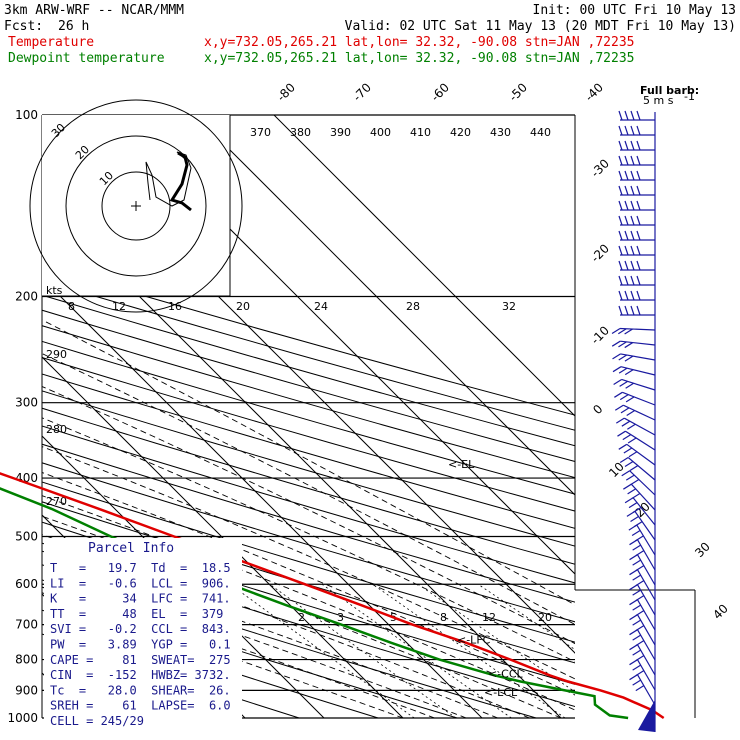 The width and height of the screenshot is (740, 740). Describe the element at coordinates (301, 617) in the screenshot. I see `mixing-ratio-label: 2` at that location.